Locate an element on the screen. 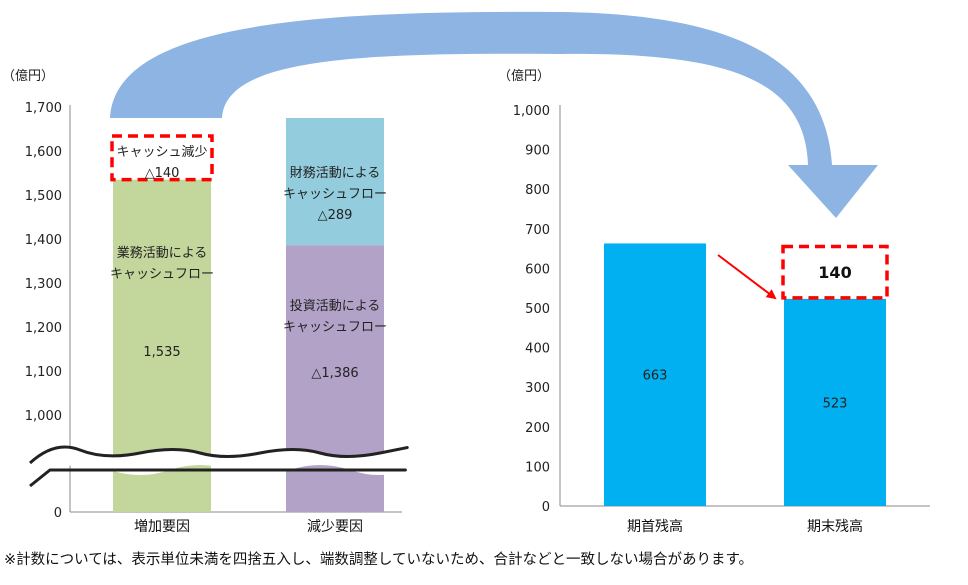  axis-break-line-top is located at coordinates (218, 455).